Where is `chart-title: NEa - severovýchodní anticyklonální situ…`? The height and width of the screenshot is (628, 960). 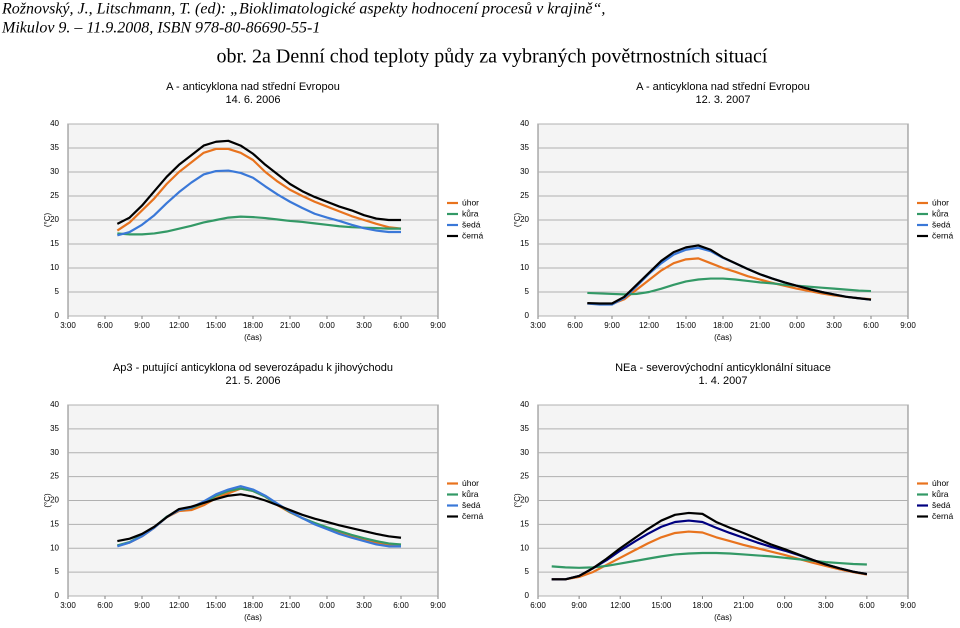 chart-title: NEa - severovýchodní anticyklonální situ… is located at coordinates (723, 368).